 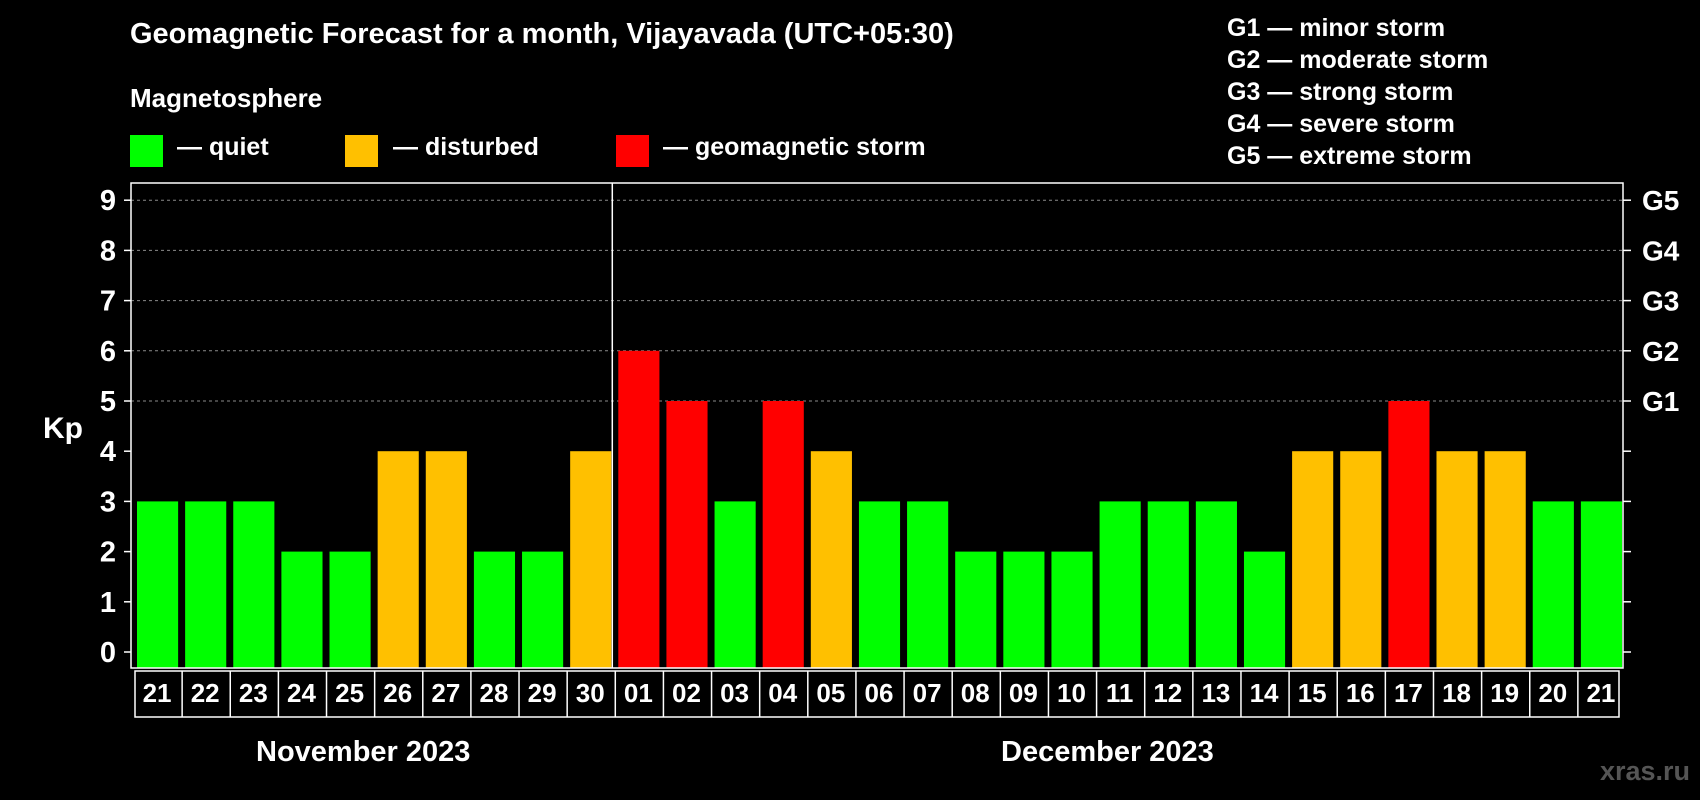 I want to click on date-label: 30, so click(x=590, y=693).